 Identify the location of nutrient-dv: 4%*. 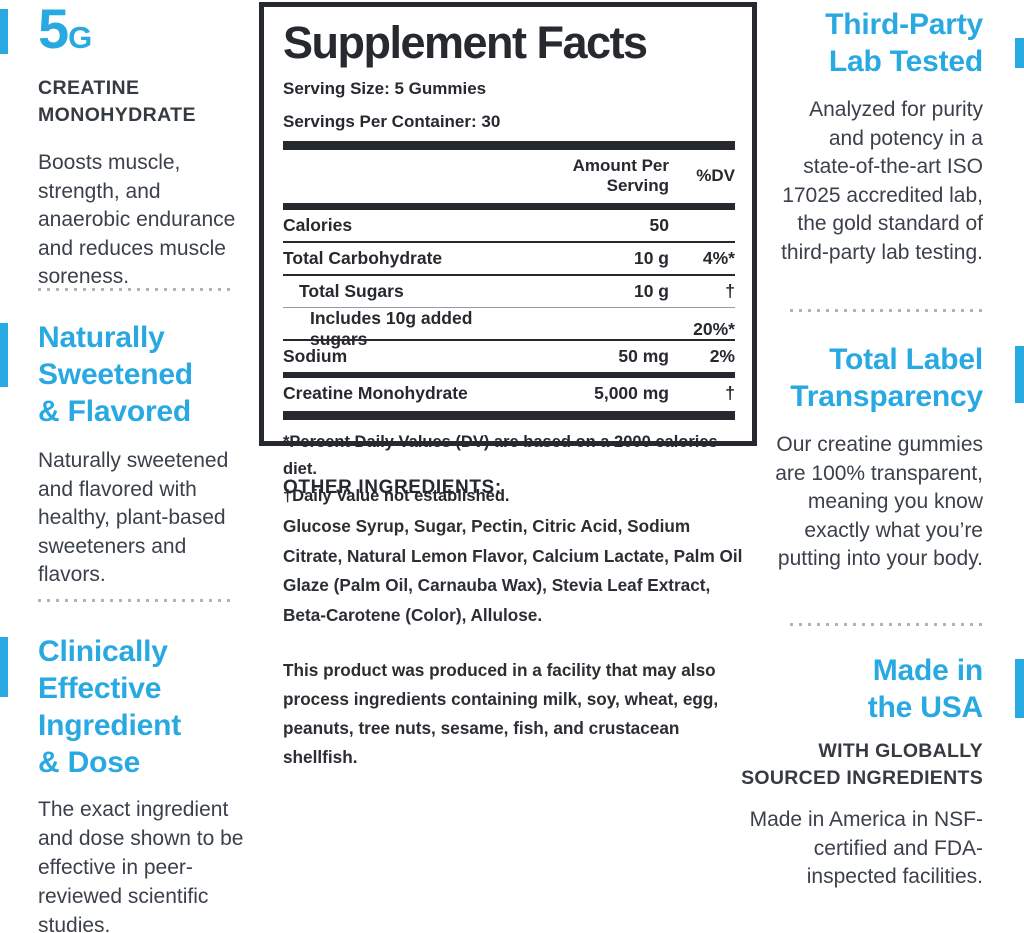
(718, 258).